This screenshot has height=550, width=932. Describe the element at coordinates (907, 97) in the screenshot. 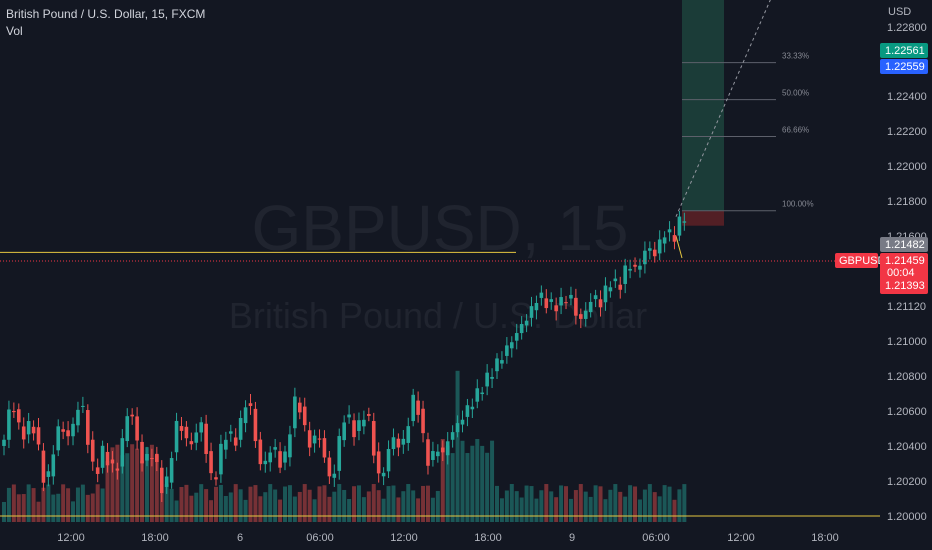

I see `price-tick-label: 1.22400` at that location.